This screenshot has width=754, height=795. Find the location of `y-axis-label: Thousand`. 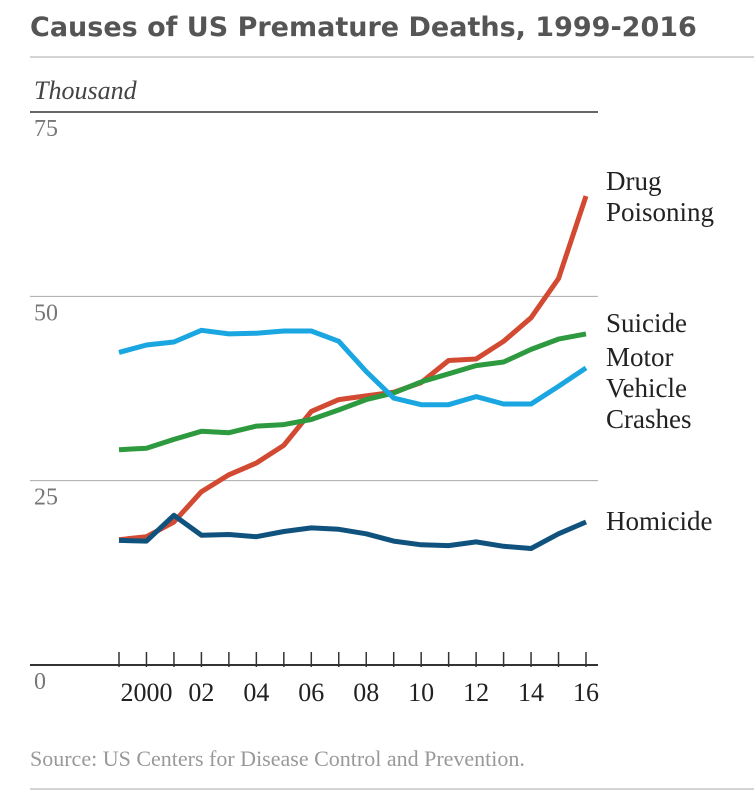

y-axis-label: Thousand is located at coordinates (86, 90).